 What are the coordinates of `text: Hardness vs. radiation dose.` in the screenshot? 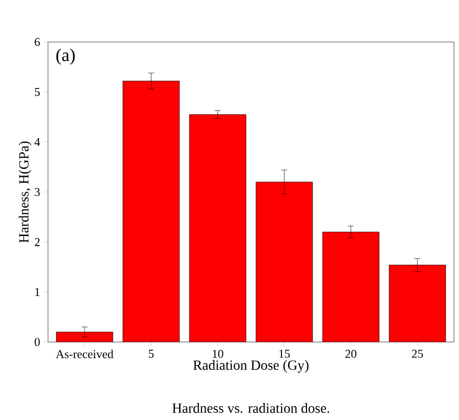 It's located at (251, 408).